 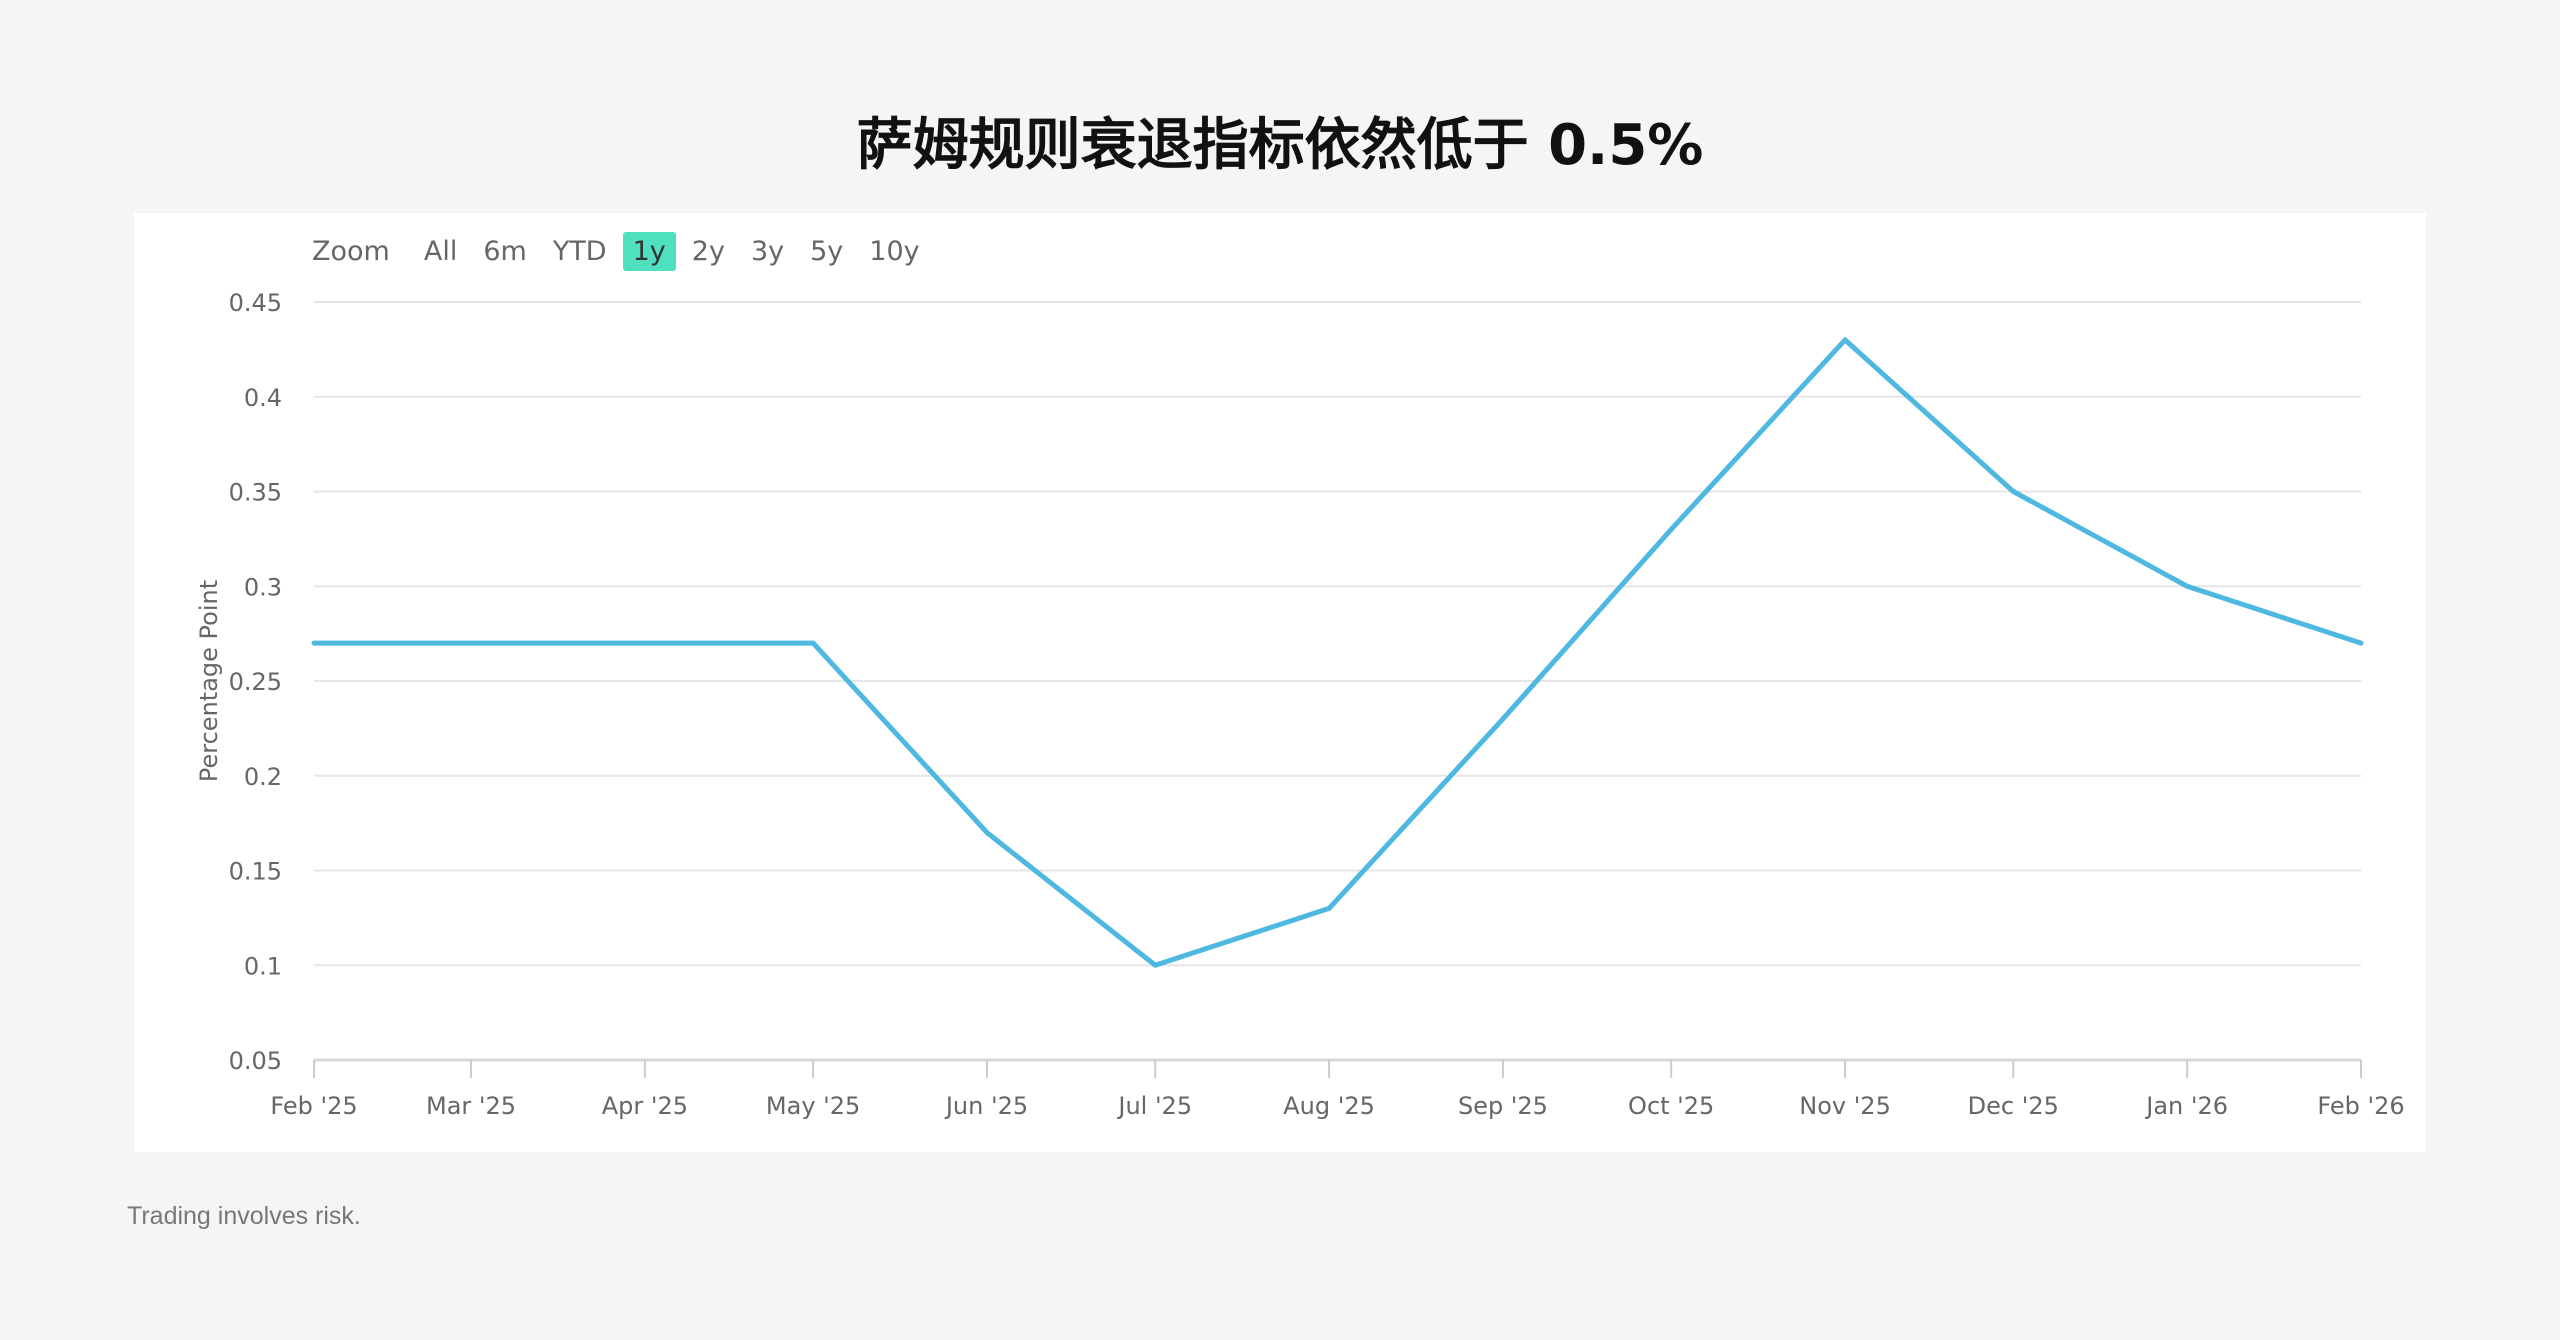 What do you see at coordinates (1845, 1106) in the screenshot?
I see `x-tick-label: Nov '25` at bounding box center [1845, 1106].